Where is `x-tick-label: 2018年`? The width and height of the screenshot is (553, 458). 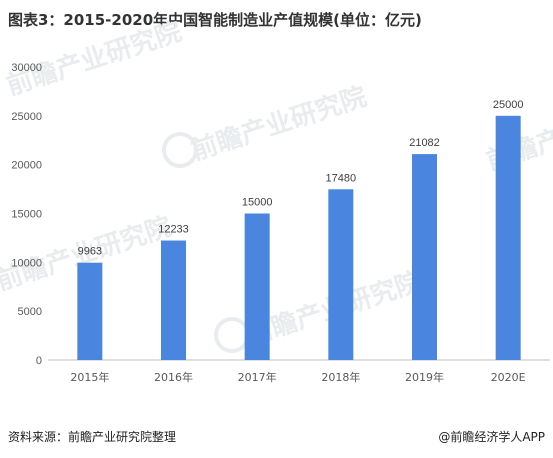
x-tick-label: 2018年 is located at coordinates (340, 377).